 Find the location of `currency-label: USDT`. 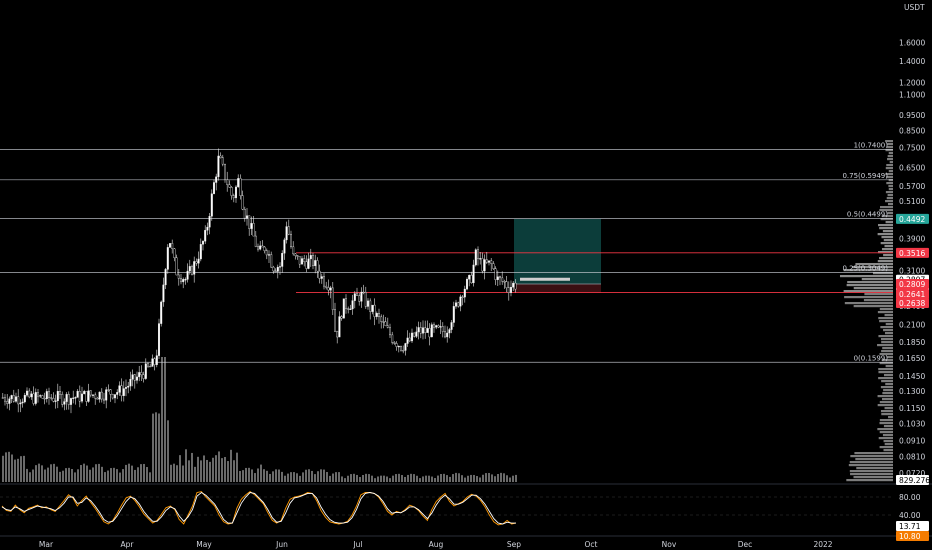

currency-label: USDT is located at coordinates (914, 7).